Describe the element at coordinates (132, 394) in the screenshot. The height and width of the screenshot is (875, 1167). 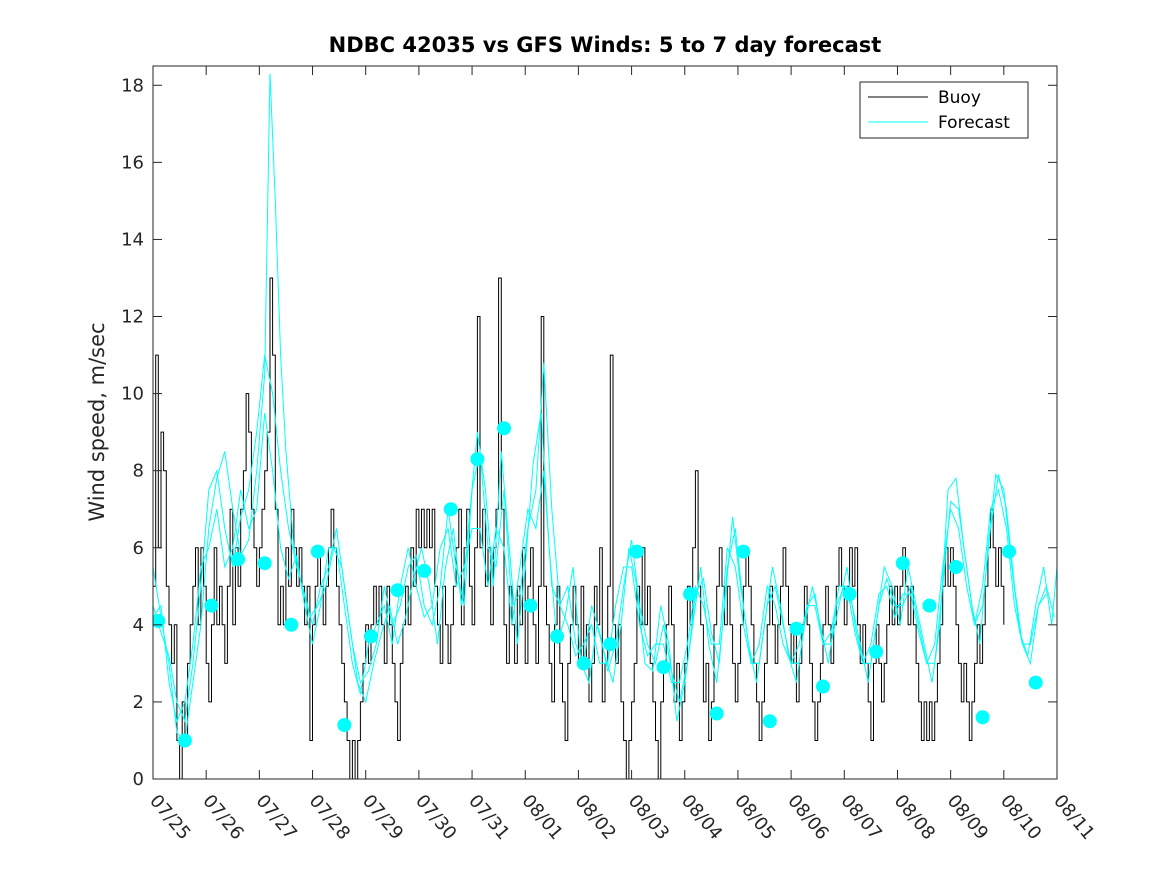
I see `y-tick-label: 10` at that location.